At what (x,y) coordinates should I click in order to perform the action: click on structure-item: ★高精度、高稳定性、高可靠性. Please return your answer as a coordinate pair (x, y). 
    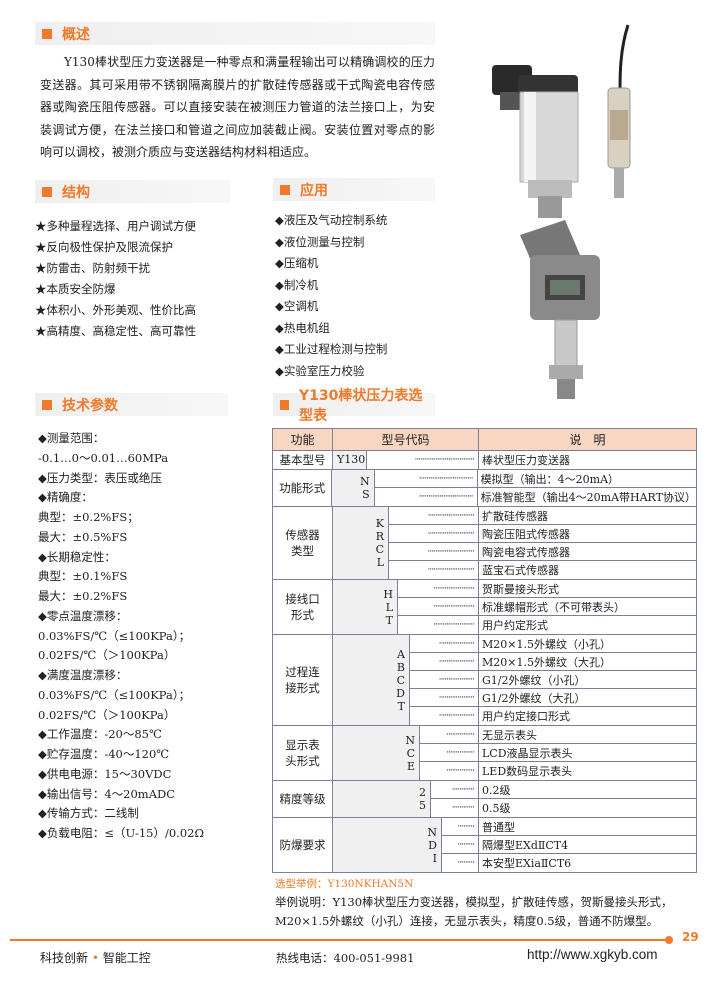
    Looking at the image, I should click on (115, 331).